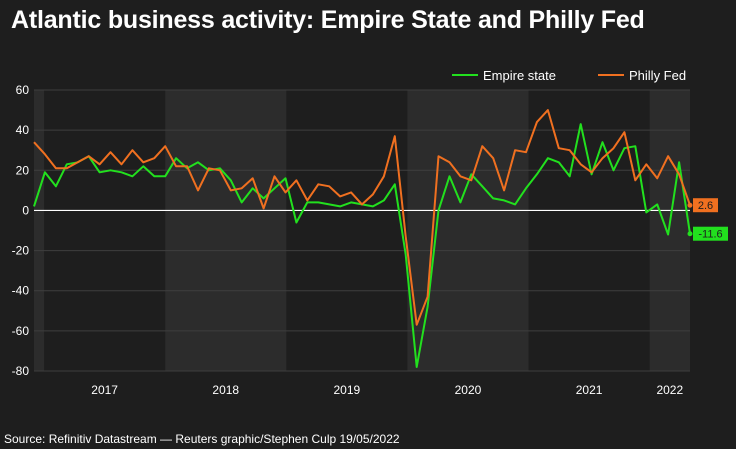 The height and width of the screenshot is (449, 736). Describe the element at coordinates (589, 390) in the screenshot. I see `x-tick-label: 2021` at that location.